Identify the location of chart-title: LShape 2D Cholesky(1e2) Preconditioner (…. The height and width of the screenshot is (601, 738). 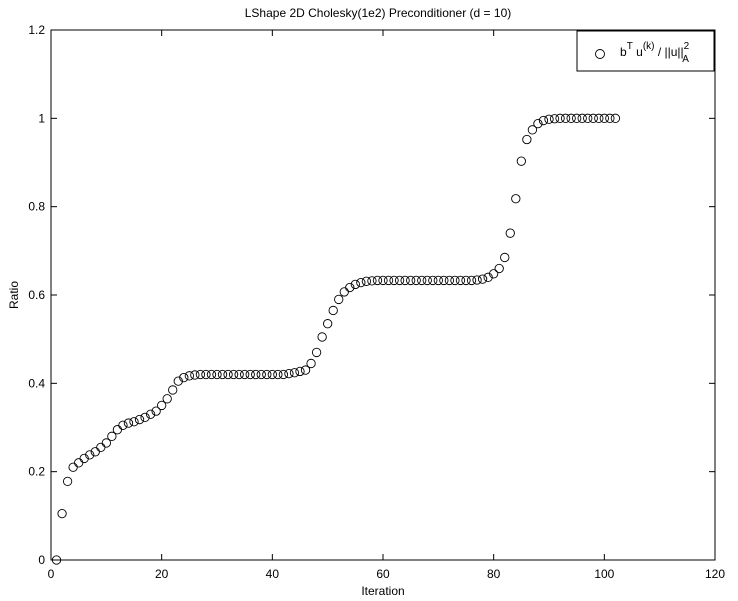
(378, 13).